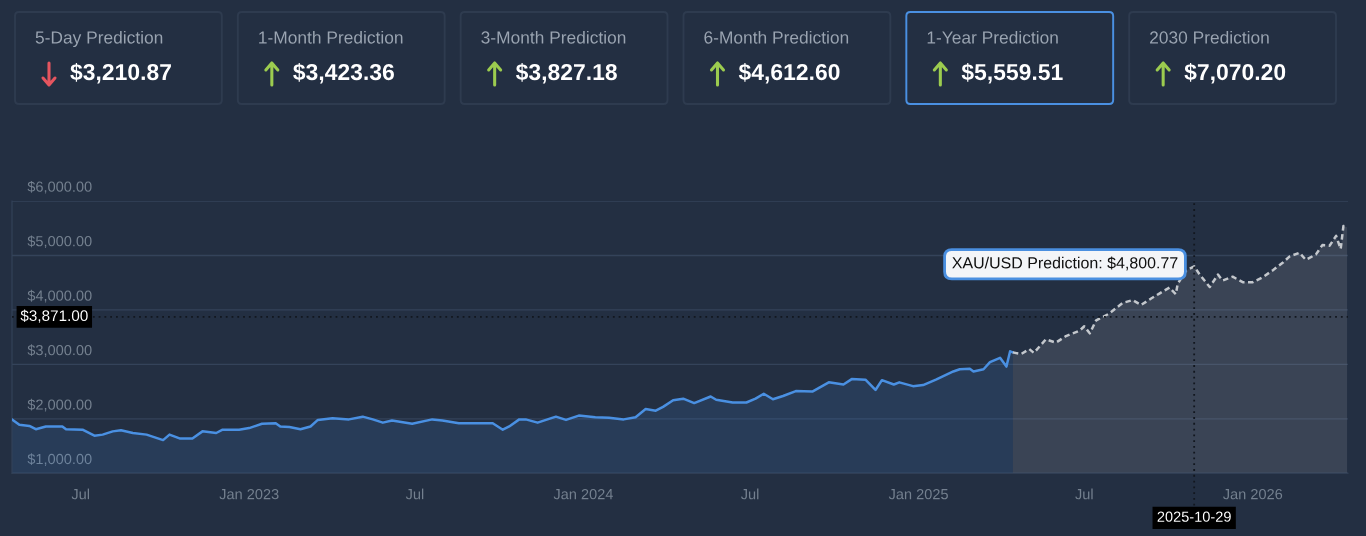 This screenshot has height=536, width=1366. I want to click on y-tick-label: $6,000.00, so click(59, 187).